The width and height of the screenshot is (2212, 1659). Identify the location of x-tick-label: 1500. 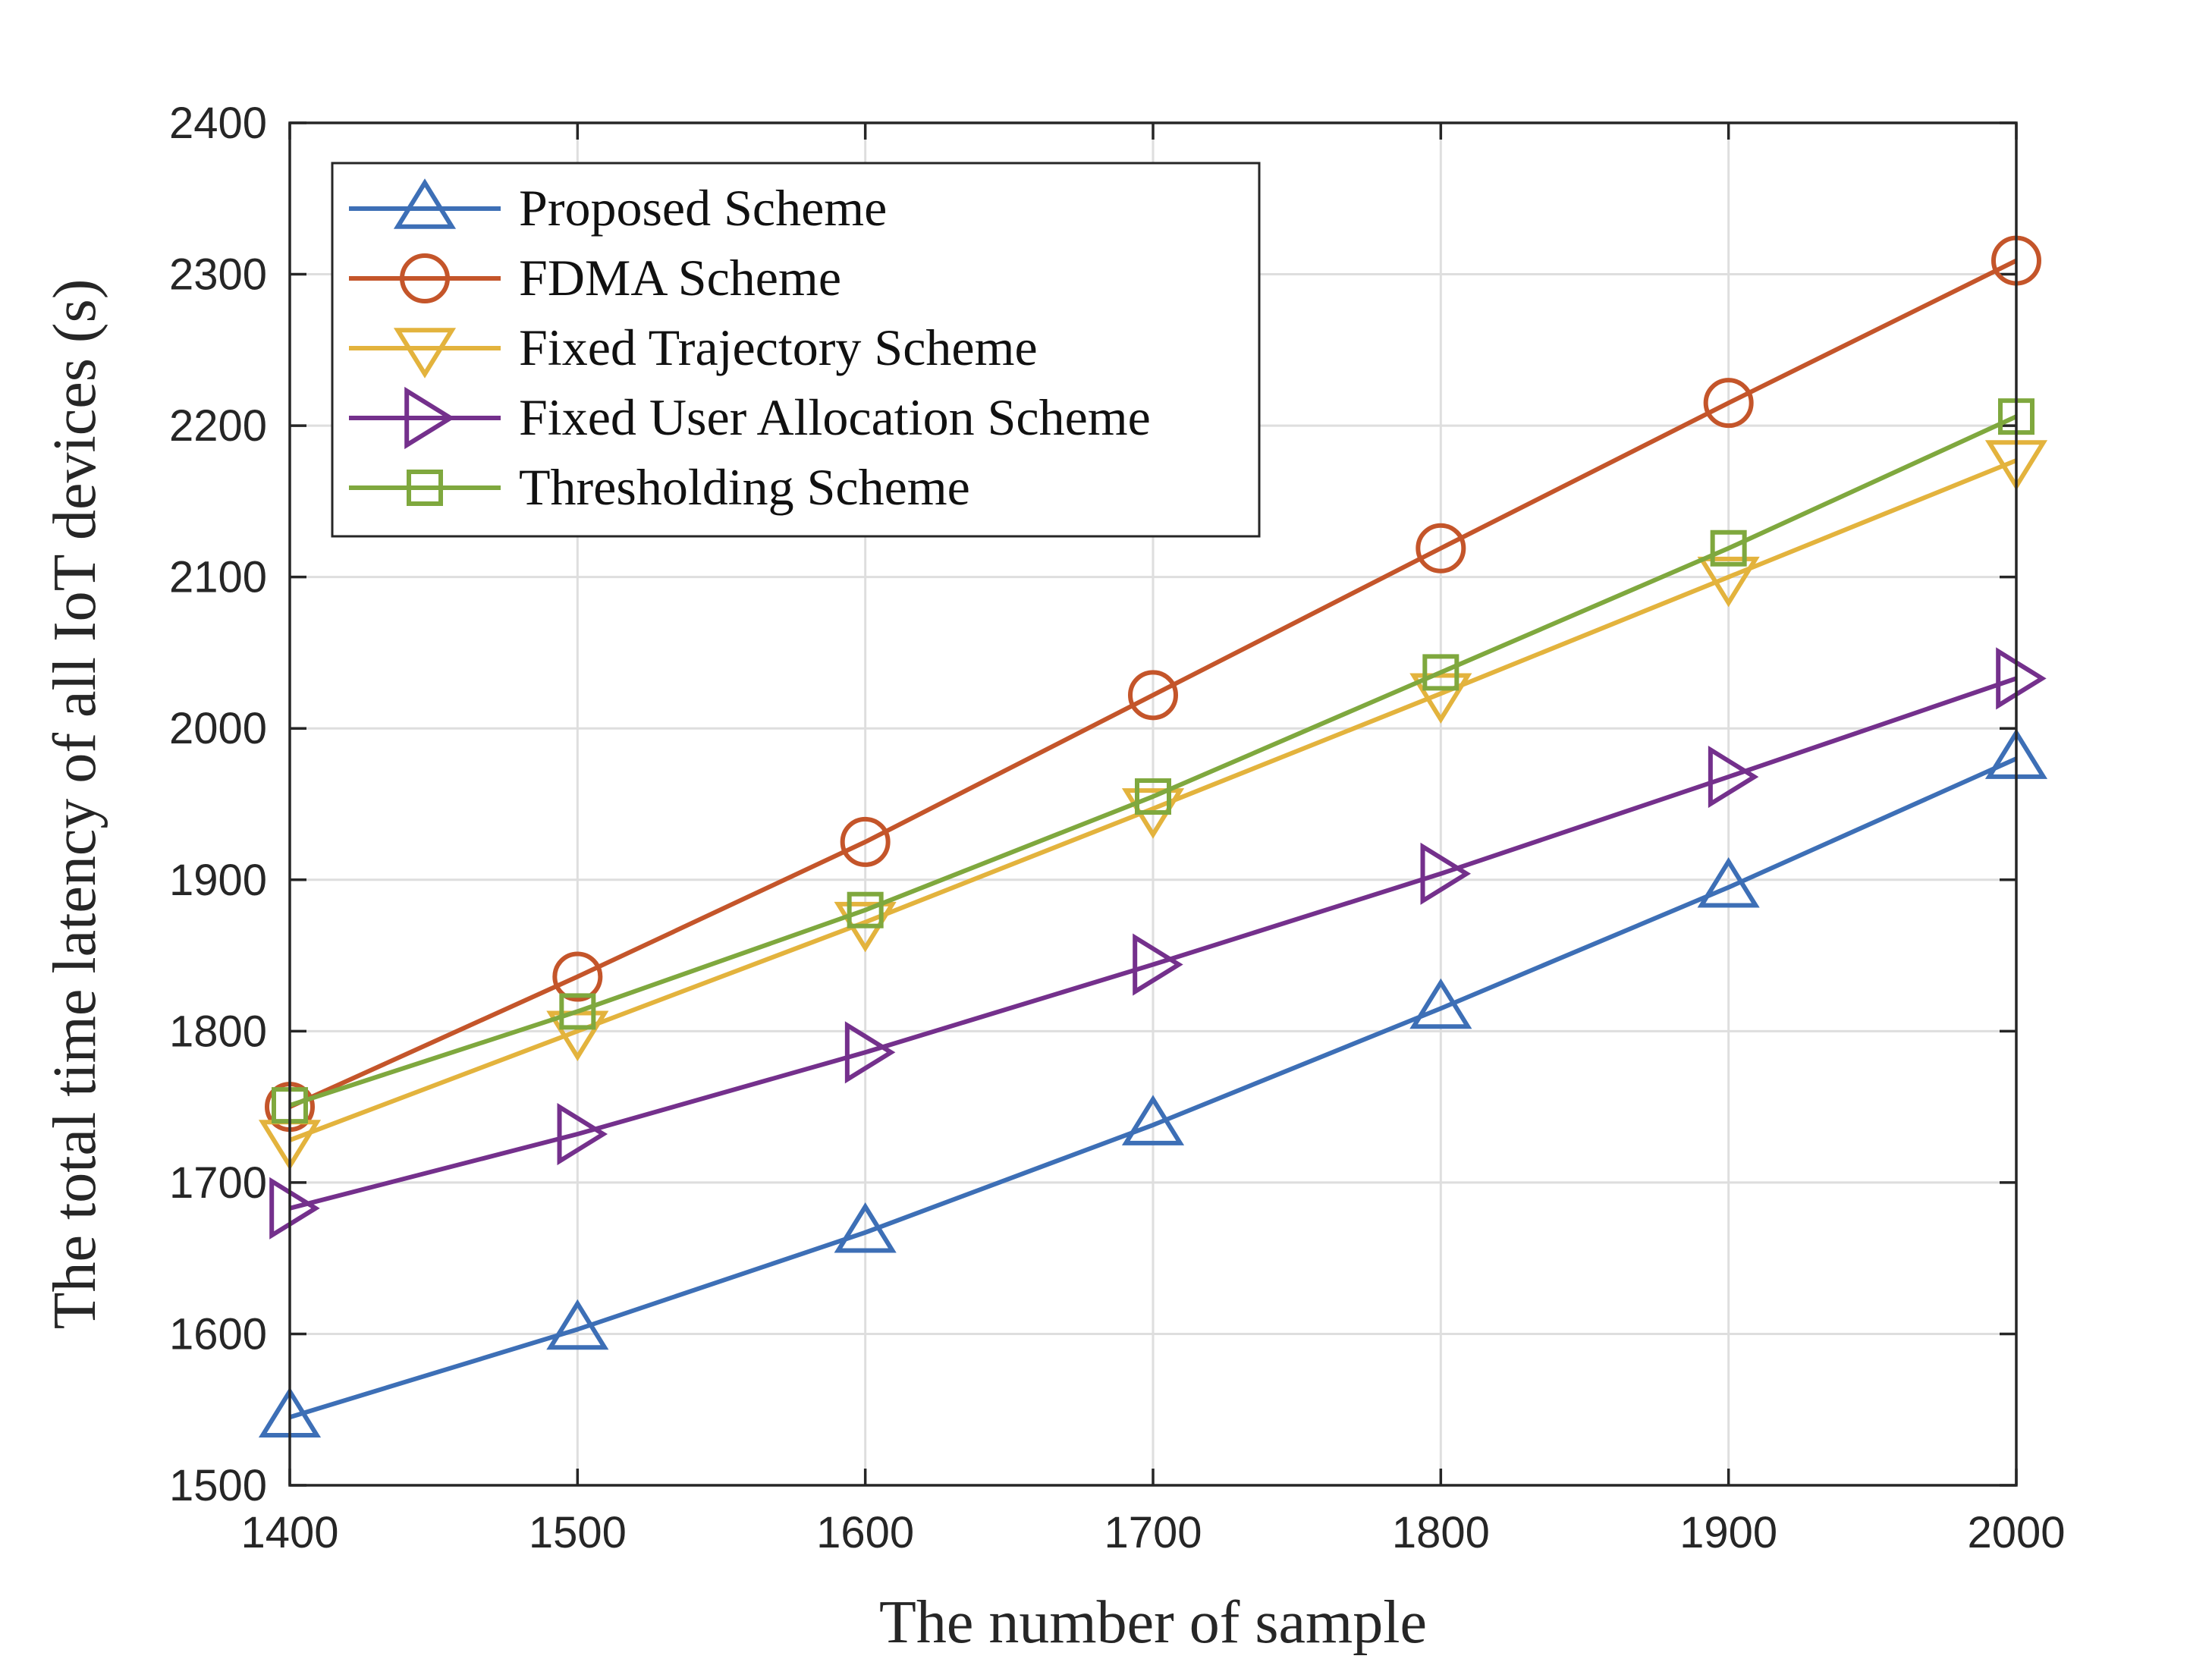
(578, 1532).